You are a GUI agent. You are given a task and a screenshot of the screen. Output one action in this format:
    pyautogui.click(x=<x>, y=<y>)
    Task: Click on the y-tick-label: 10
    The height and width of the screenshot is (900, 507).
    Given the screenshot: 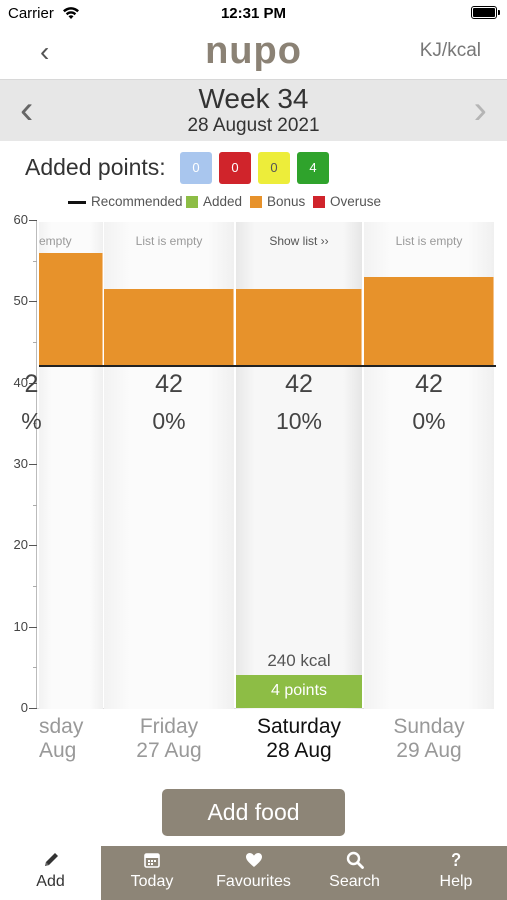 What is the action you would take?
    pyautogui.click(x=20, y=626)
    